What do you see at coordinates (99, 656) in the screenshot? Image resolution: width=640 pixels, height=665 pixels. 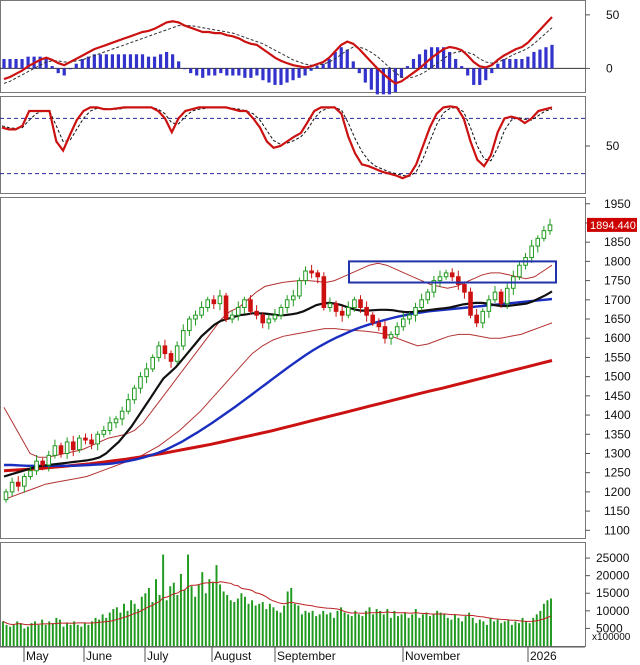 I see `x-axis-month-label: June` at bounding box center [99, 656].